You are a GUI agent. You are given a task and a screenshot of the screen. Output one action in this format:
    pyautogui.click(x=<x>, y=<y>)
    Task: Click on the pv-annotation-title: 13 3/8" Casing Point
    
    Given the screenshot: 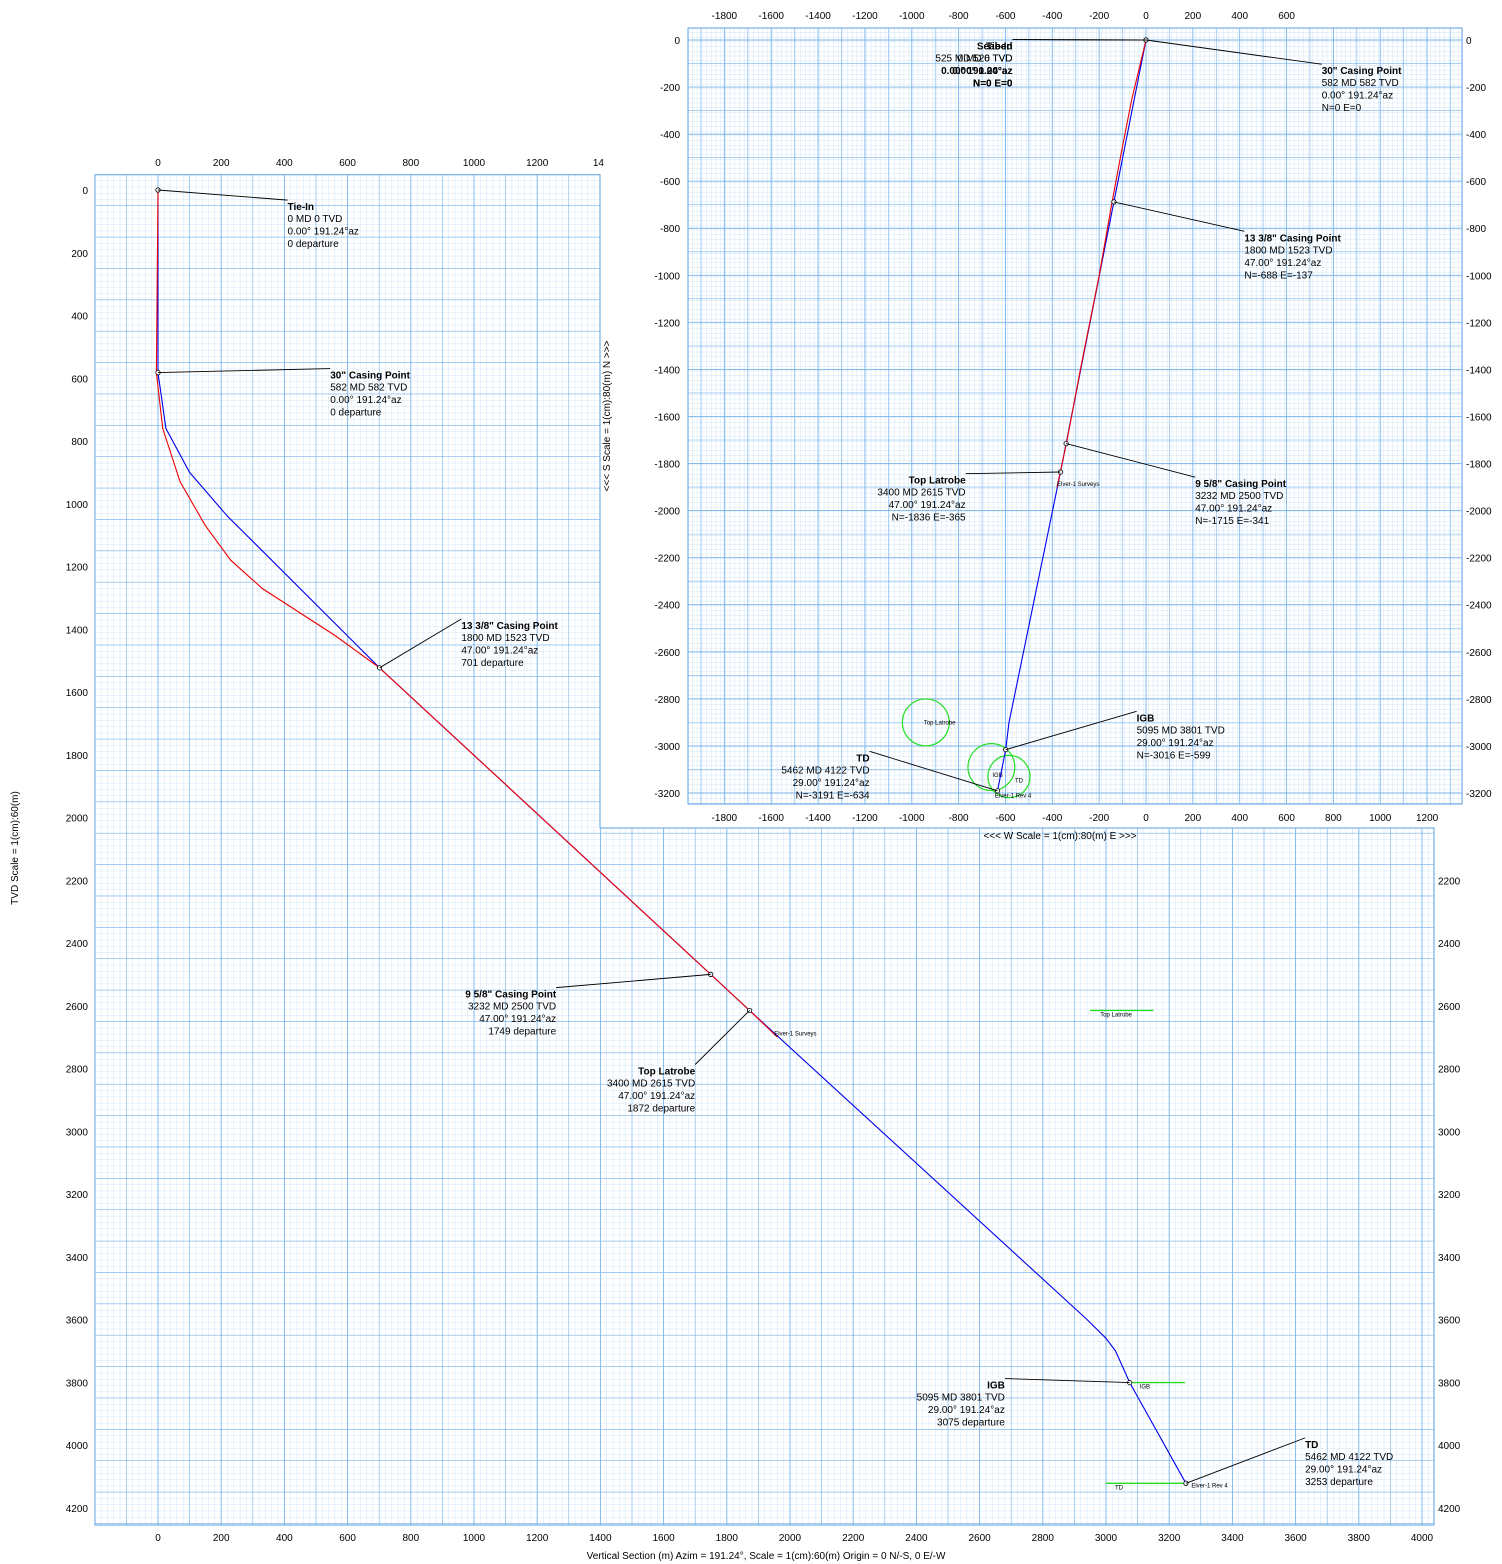 What is the action you would take?
    pyautogui.click(x=1292, y=238)
    